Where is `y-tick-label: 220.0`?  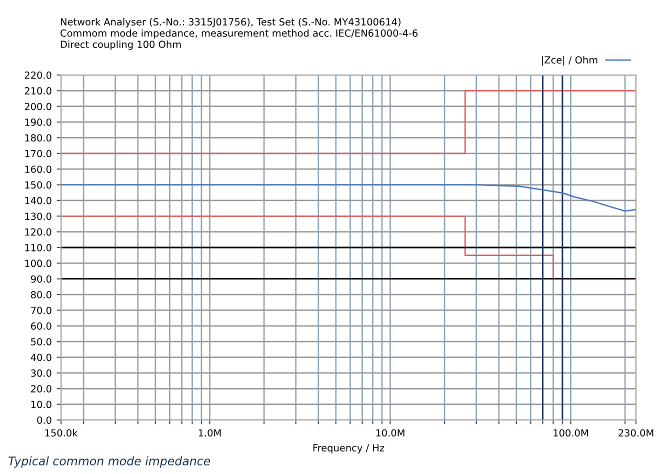 y-tick-label: 220.0 is located at coordinates (38, 75).